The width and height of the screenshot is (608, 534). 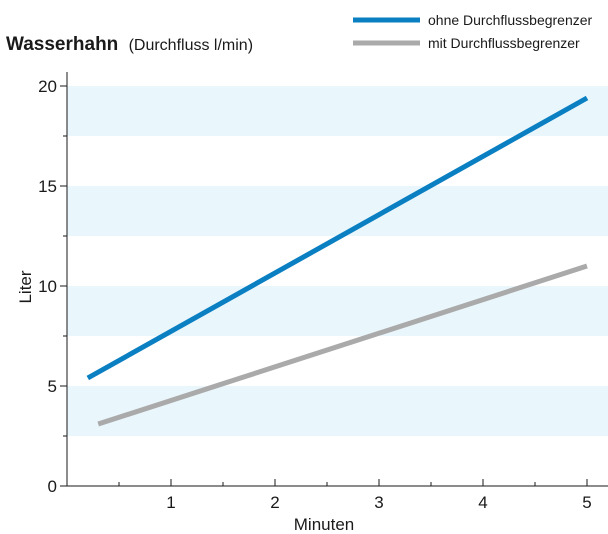 What do you see at coordinates (47, 186) in the screenshot?
I see `y-tick-label: 15` at bounding box center [47, 186].